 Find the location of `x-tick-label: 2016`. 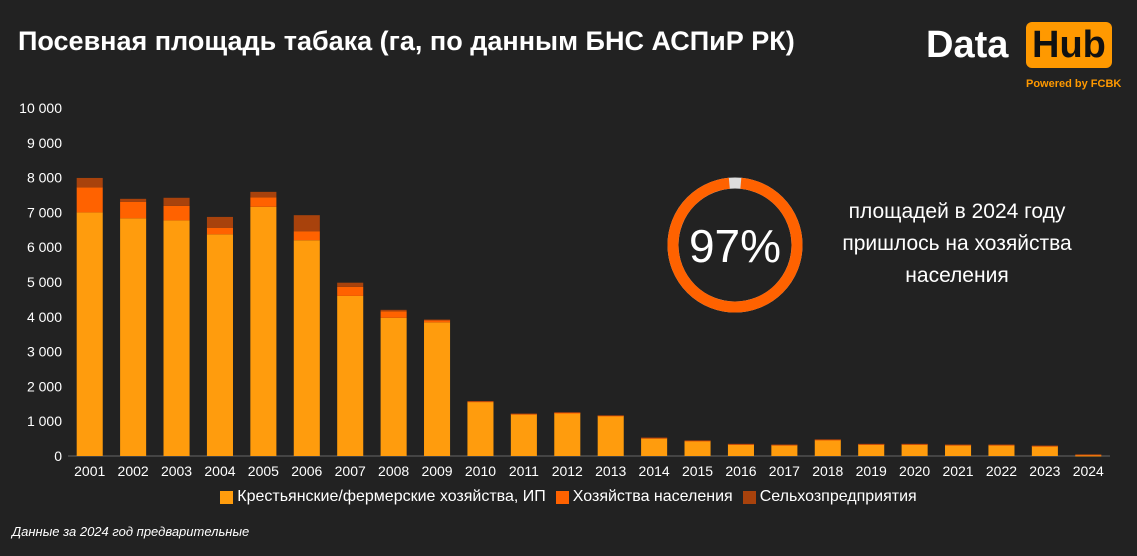

x-tick-label: 2016 is located at coordinates (740, 471).